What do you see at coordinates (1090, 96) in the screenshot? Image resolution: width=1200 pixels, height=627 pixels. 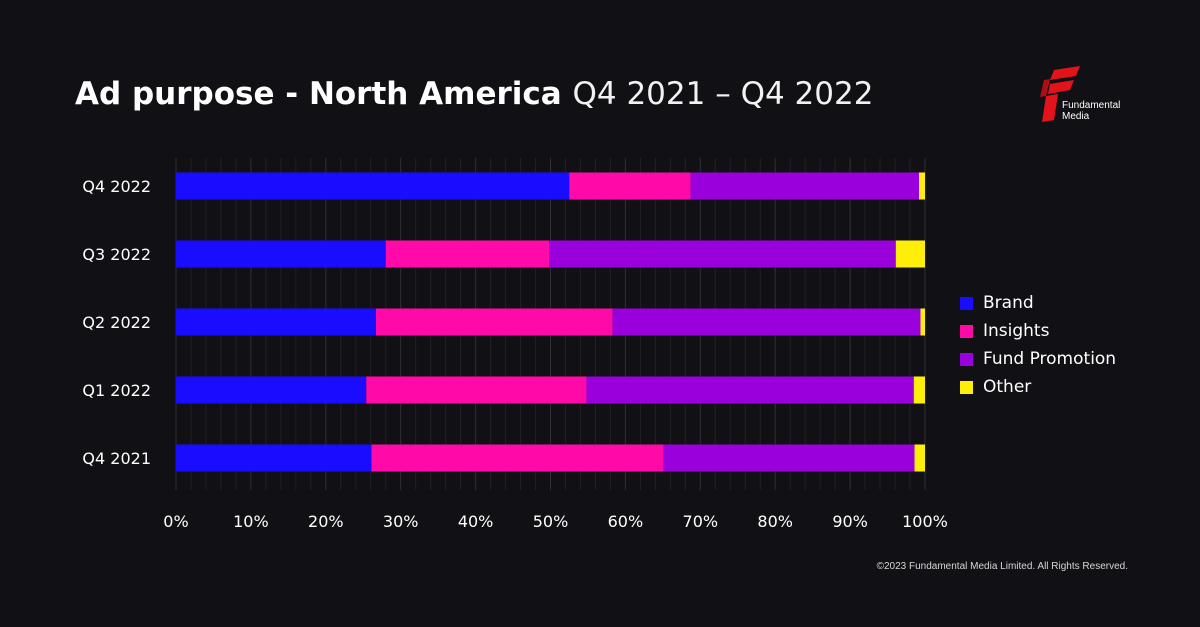 I see `company-logo: Fundamental Media` at bounding box center [1090, 96].